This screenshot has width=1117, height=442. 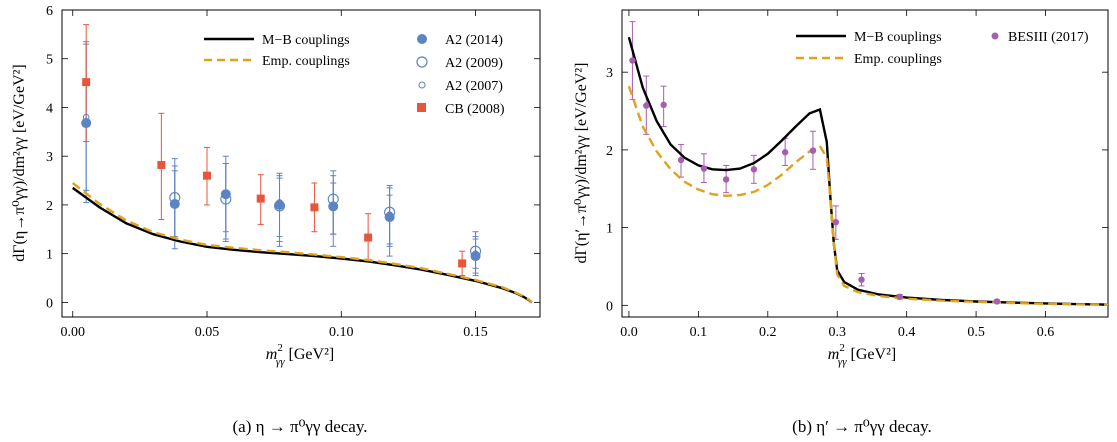 I want to click on legend-marker-a2-2014, so click(x=422, y=39).